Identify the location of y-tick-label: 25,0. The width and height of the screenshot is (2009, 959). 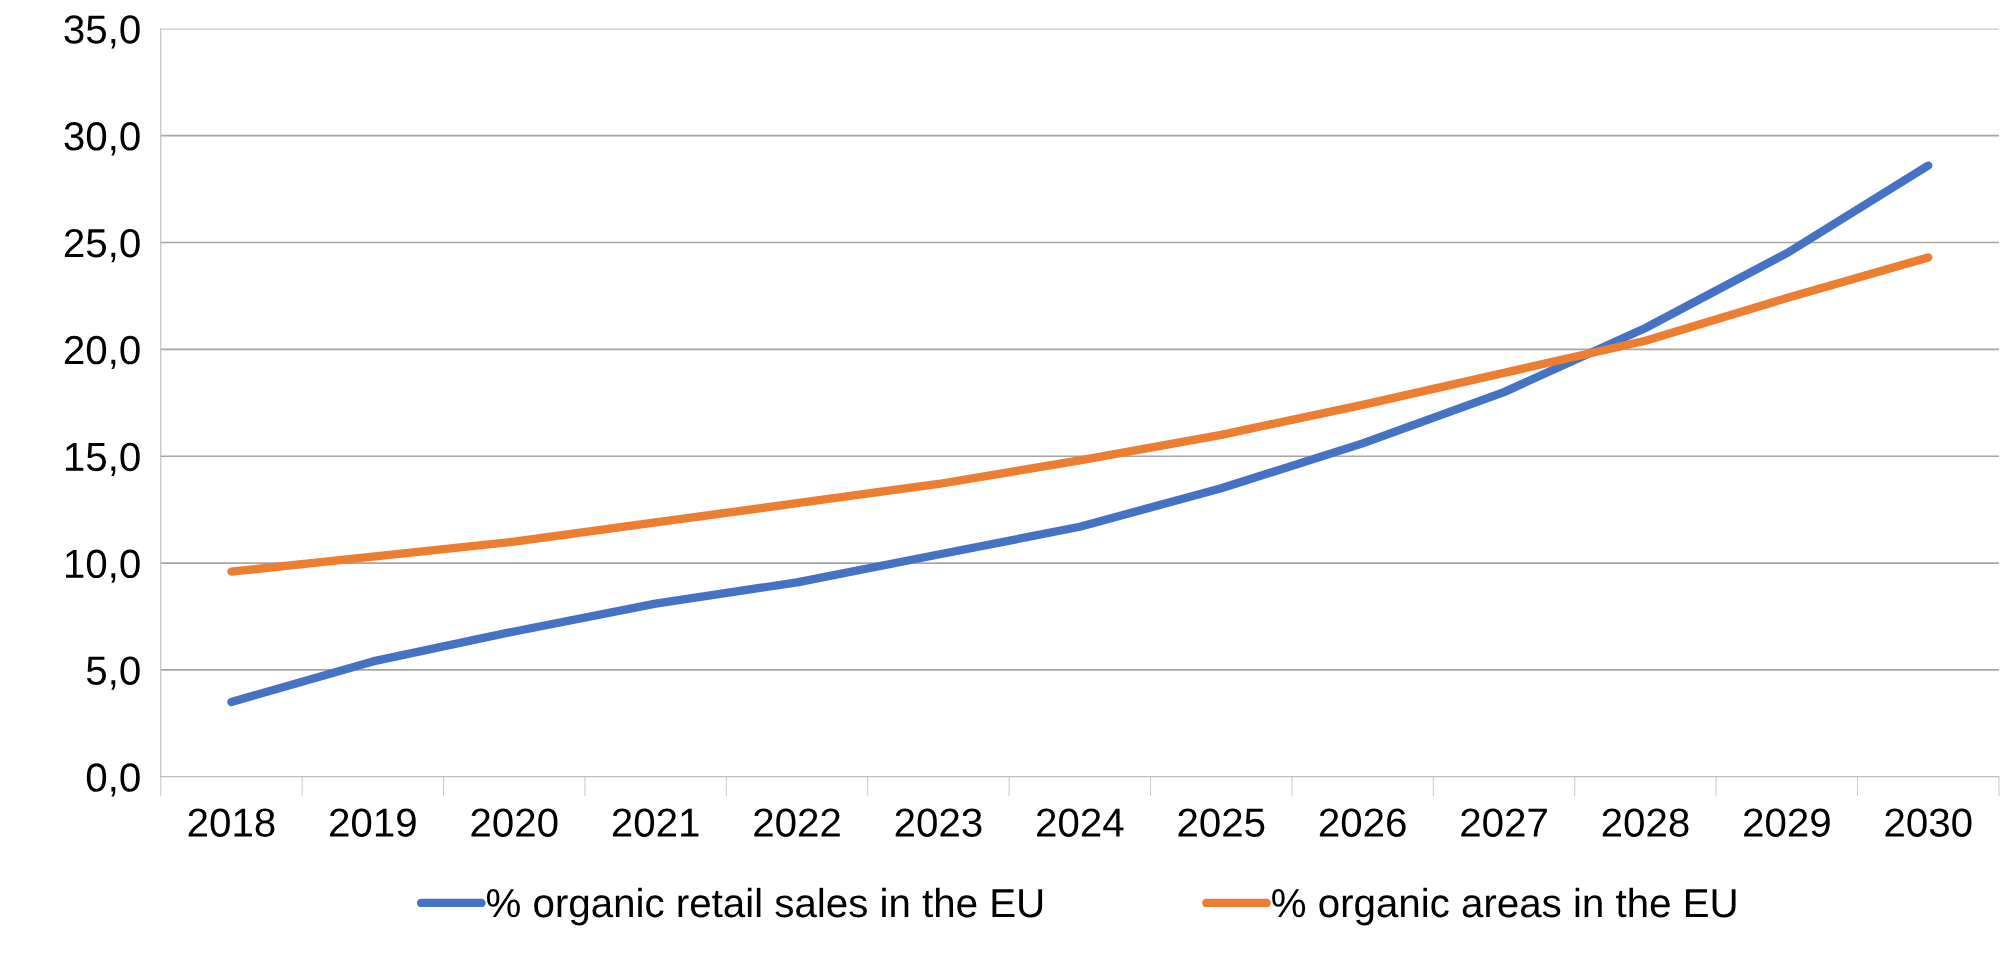
(102, 245).